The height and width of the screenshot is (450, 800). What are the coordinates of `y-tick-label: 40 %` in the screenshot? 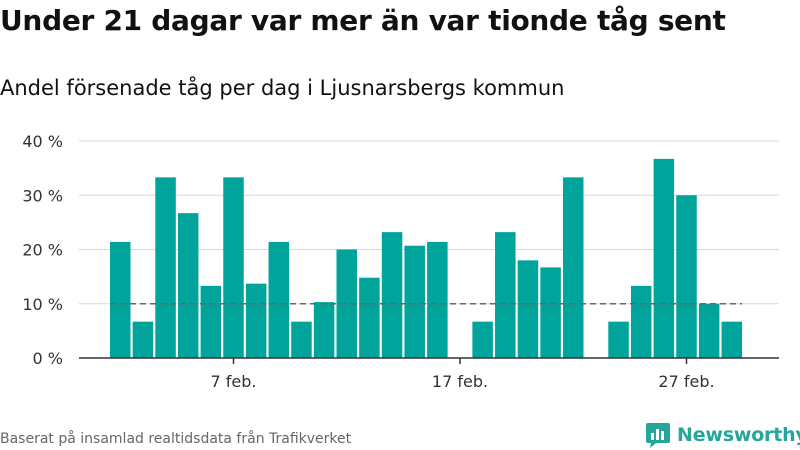 It's located at (42, 141).